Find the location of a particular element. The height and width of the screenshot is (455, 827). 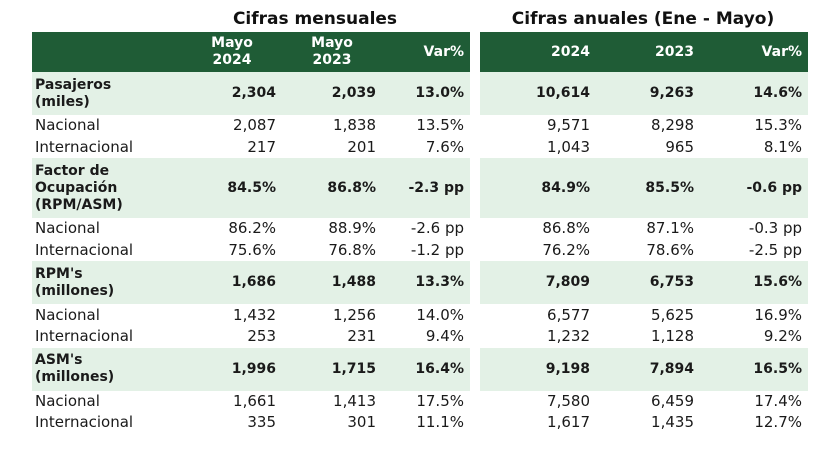

value-mayo-2024: 84.5% is located at coordinates (232, 188).